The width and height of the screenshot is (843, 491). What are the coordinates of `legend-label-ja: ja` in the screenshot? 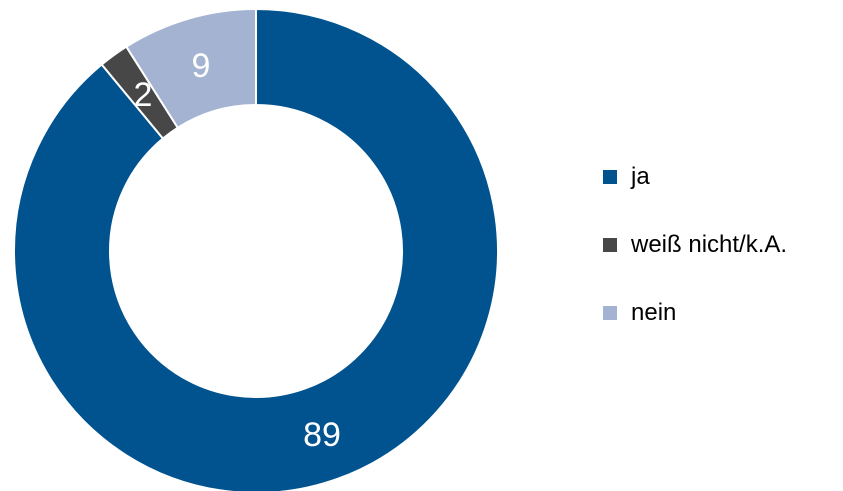 It's located at (640, 176).